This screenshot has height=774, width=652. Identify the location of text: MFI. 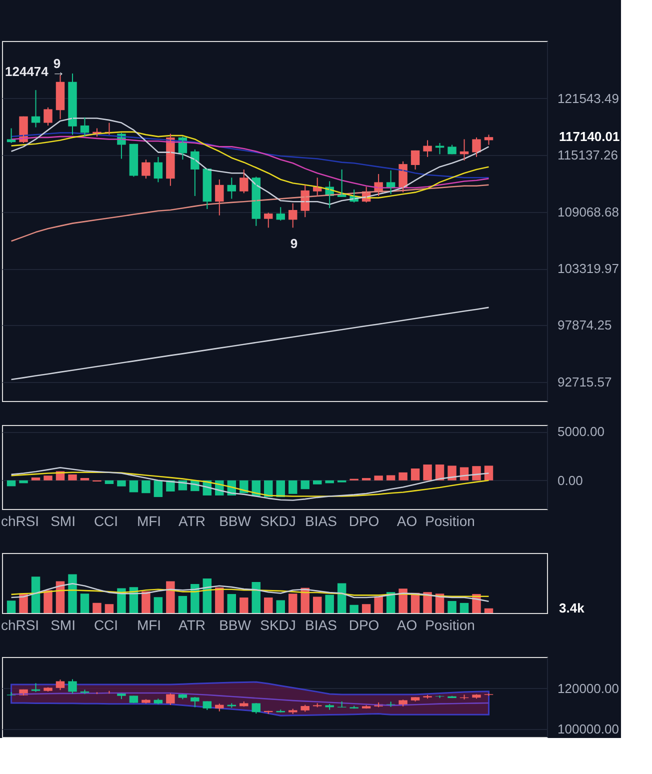
(149, 521).